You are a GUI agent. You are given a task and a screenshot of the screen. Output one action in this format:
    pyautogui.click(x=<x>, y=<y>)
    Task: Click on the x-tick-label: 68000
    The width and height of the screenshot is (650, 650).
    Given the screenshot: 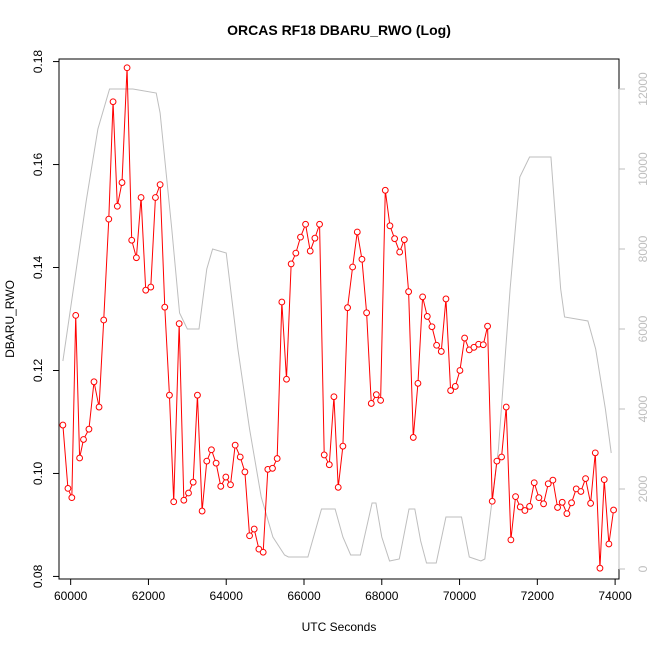 What is the action you would take?
    pyautogui.click(x=382, y=596)
    